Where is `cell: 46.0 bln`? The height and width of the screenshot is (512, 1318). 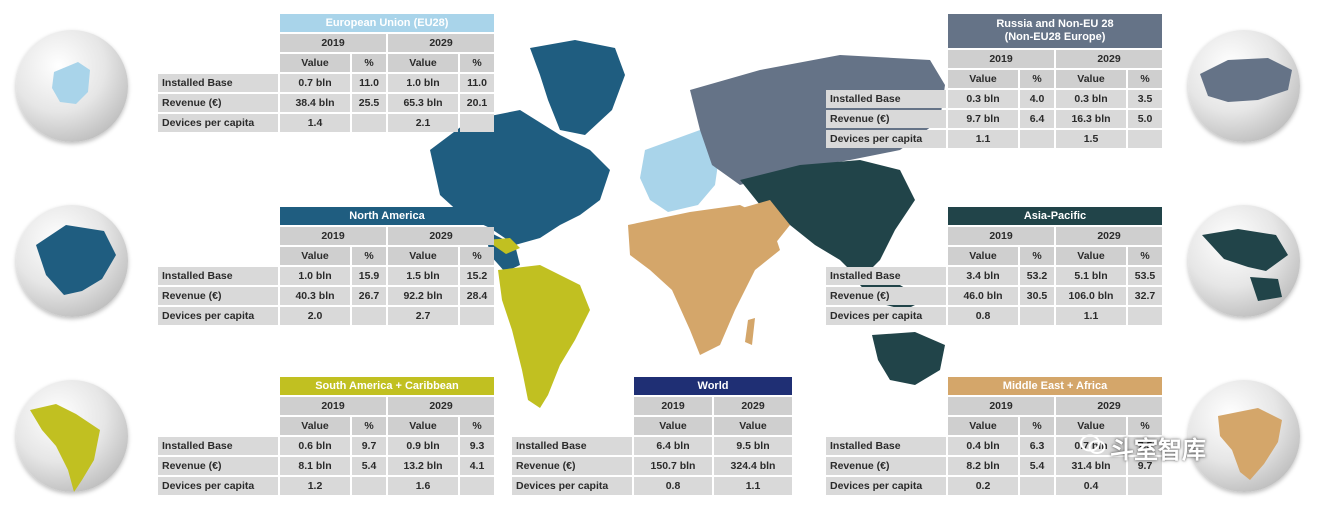
cell: 46.0 bln is located at coordinates (983, 296).